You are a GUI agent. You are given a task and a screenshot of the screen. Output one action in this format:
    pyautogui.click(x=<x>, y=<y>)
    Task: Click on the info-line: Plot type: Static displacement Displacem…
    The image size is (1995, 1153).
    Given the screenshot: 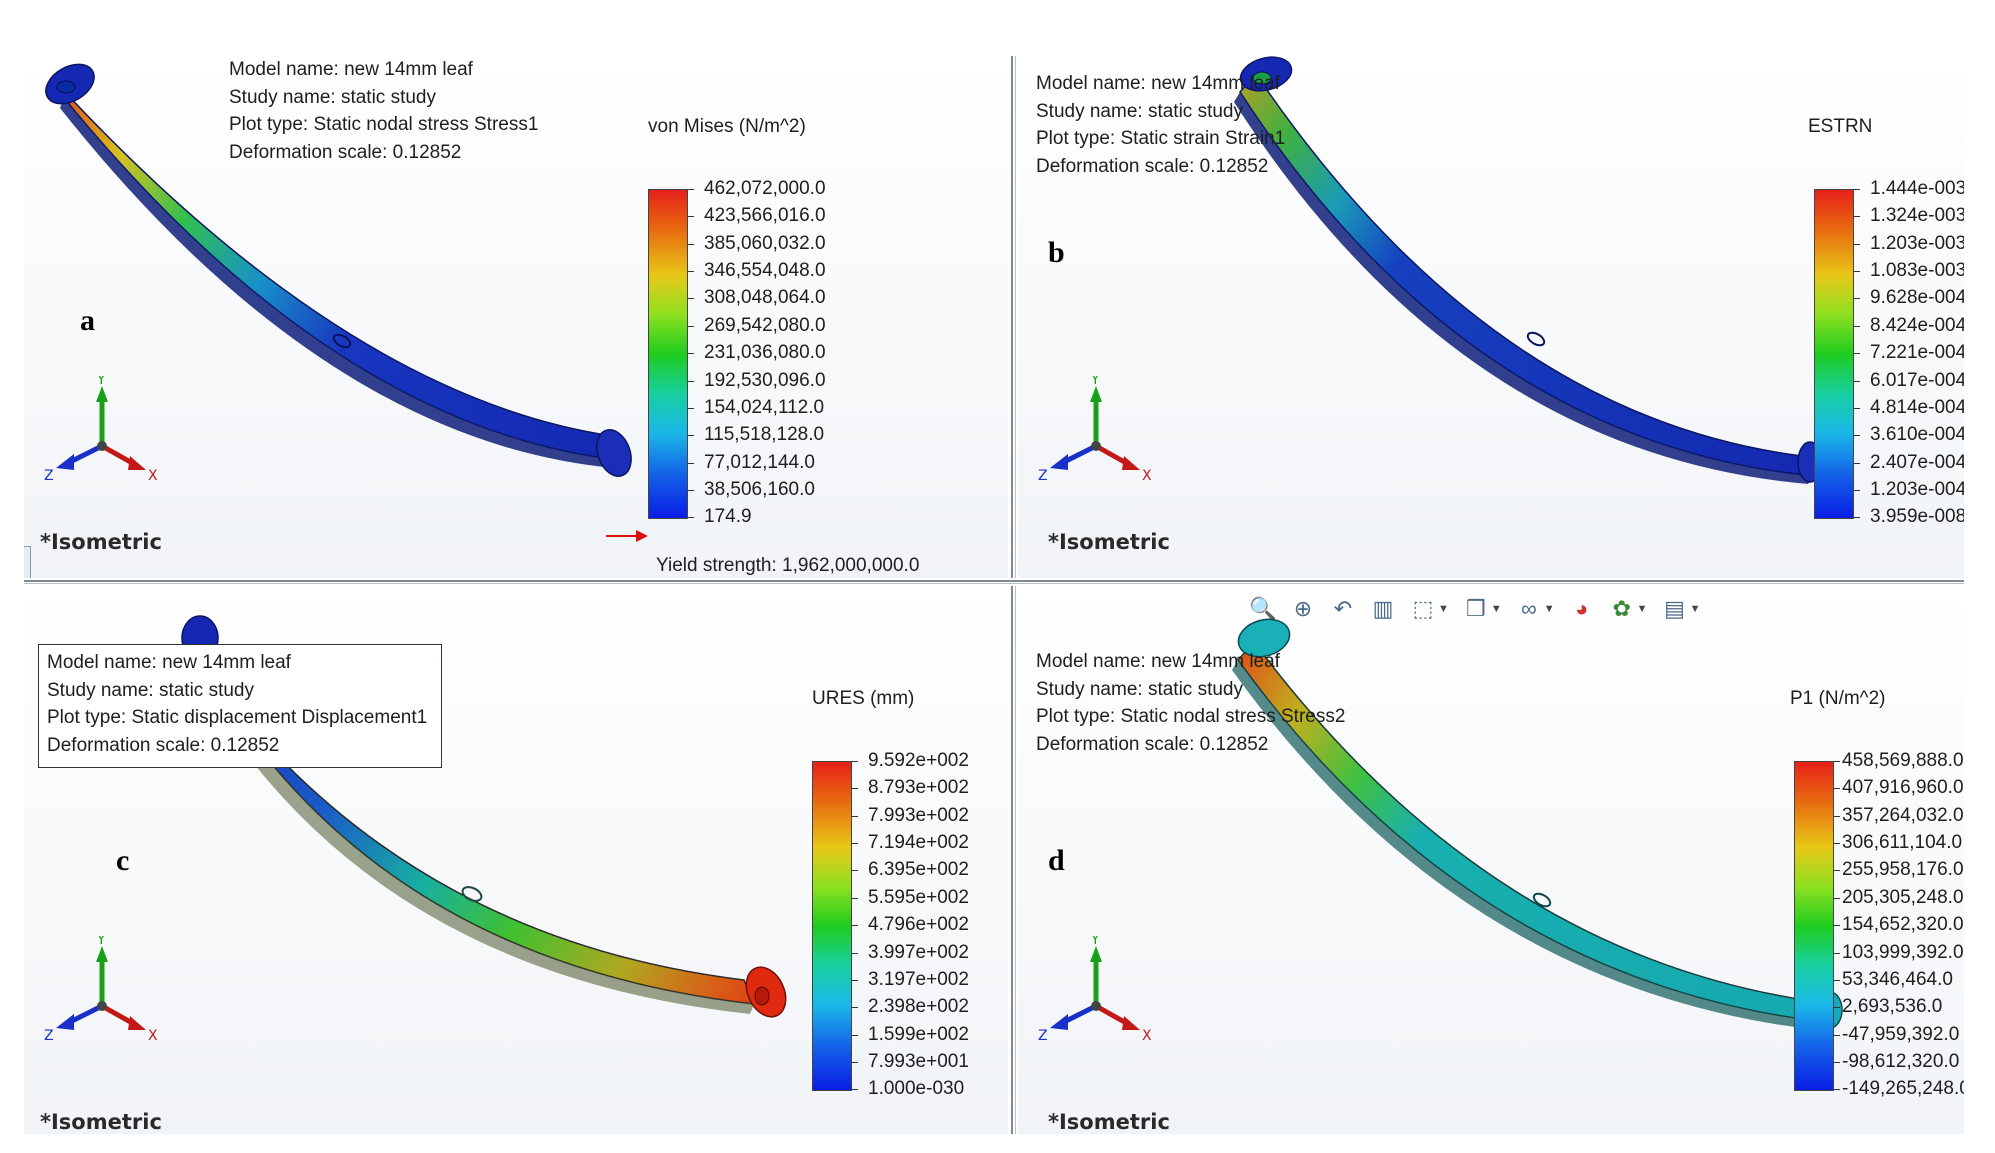 What is the action you would take?
    pyautogui.click(x=237, y=717)
    